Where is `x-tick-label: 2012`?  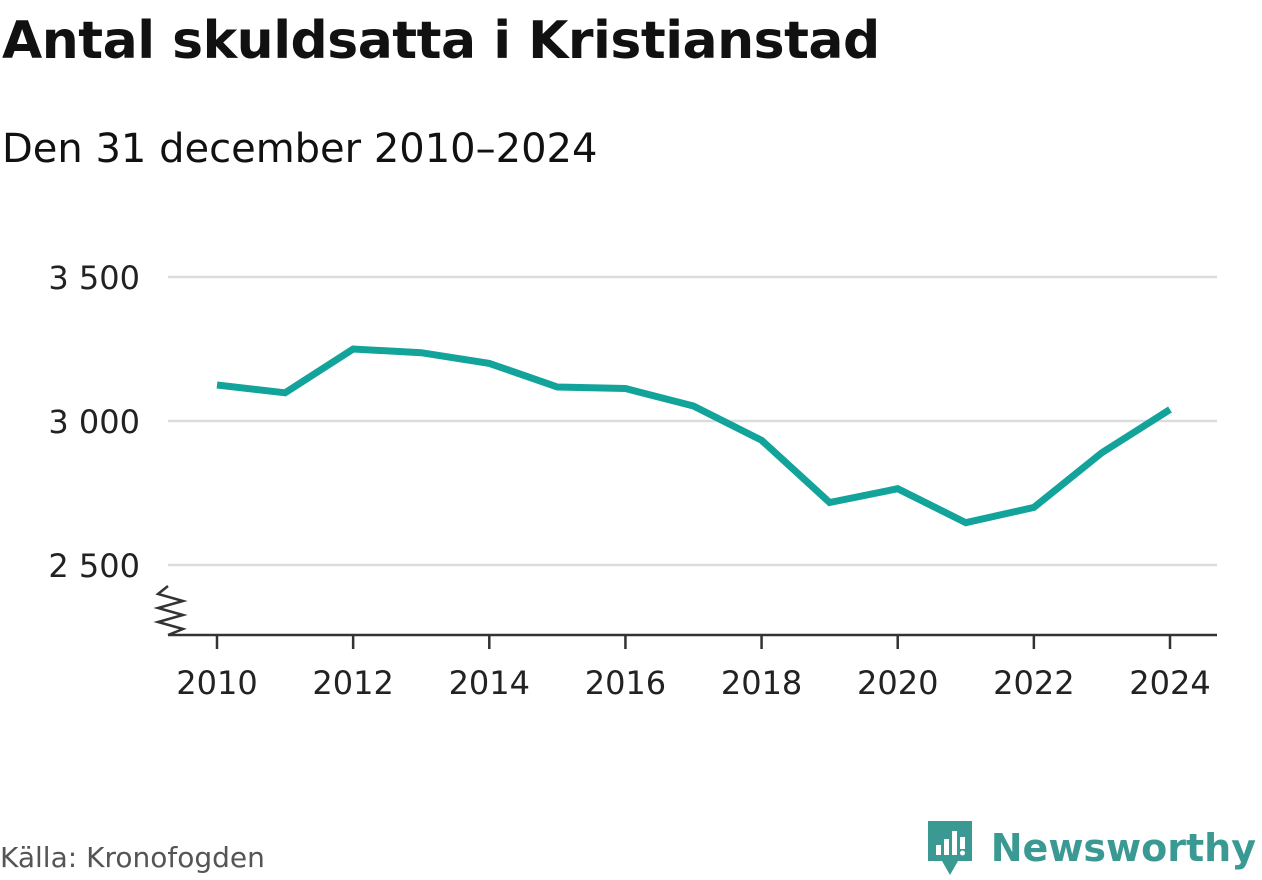 x-tick-label: 2012 is located at coordinates (352, 683).